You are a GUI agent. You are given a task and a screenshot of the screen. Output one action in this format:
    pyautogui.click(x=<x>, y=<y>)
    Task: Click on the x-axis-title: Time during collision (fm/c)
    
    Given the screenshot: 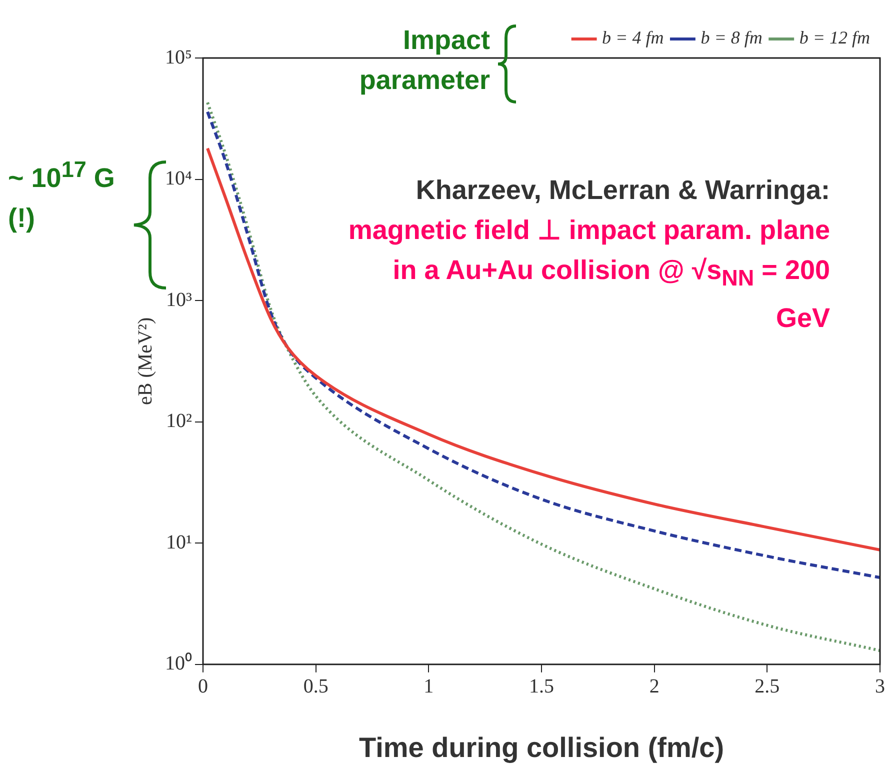 What is the action you would take?
    pyautogui.click(x=541, y=747)
    